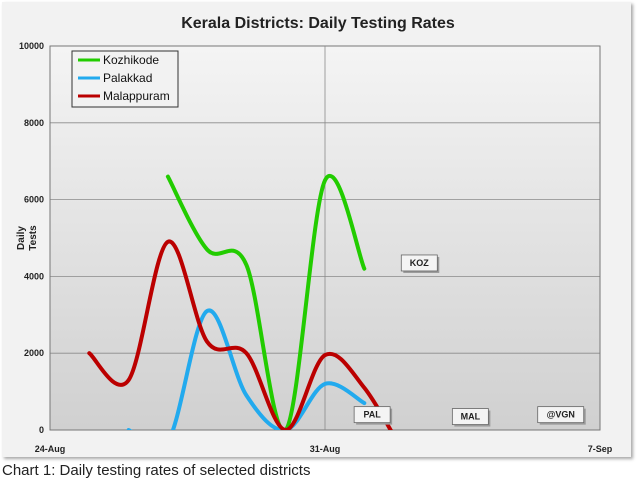  I want to click on annotation-pal: PAL, so click(373, 415).